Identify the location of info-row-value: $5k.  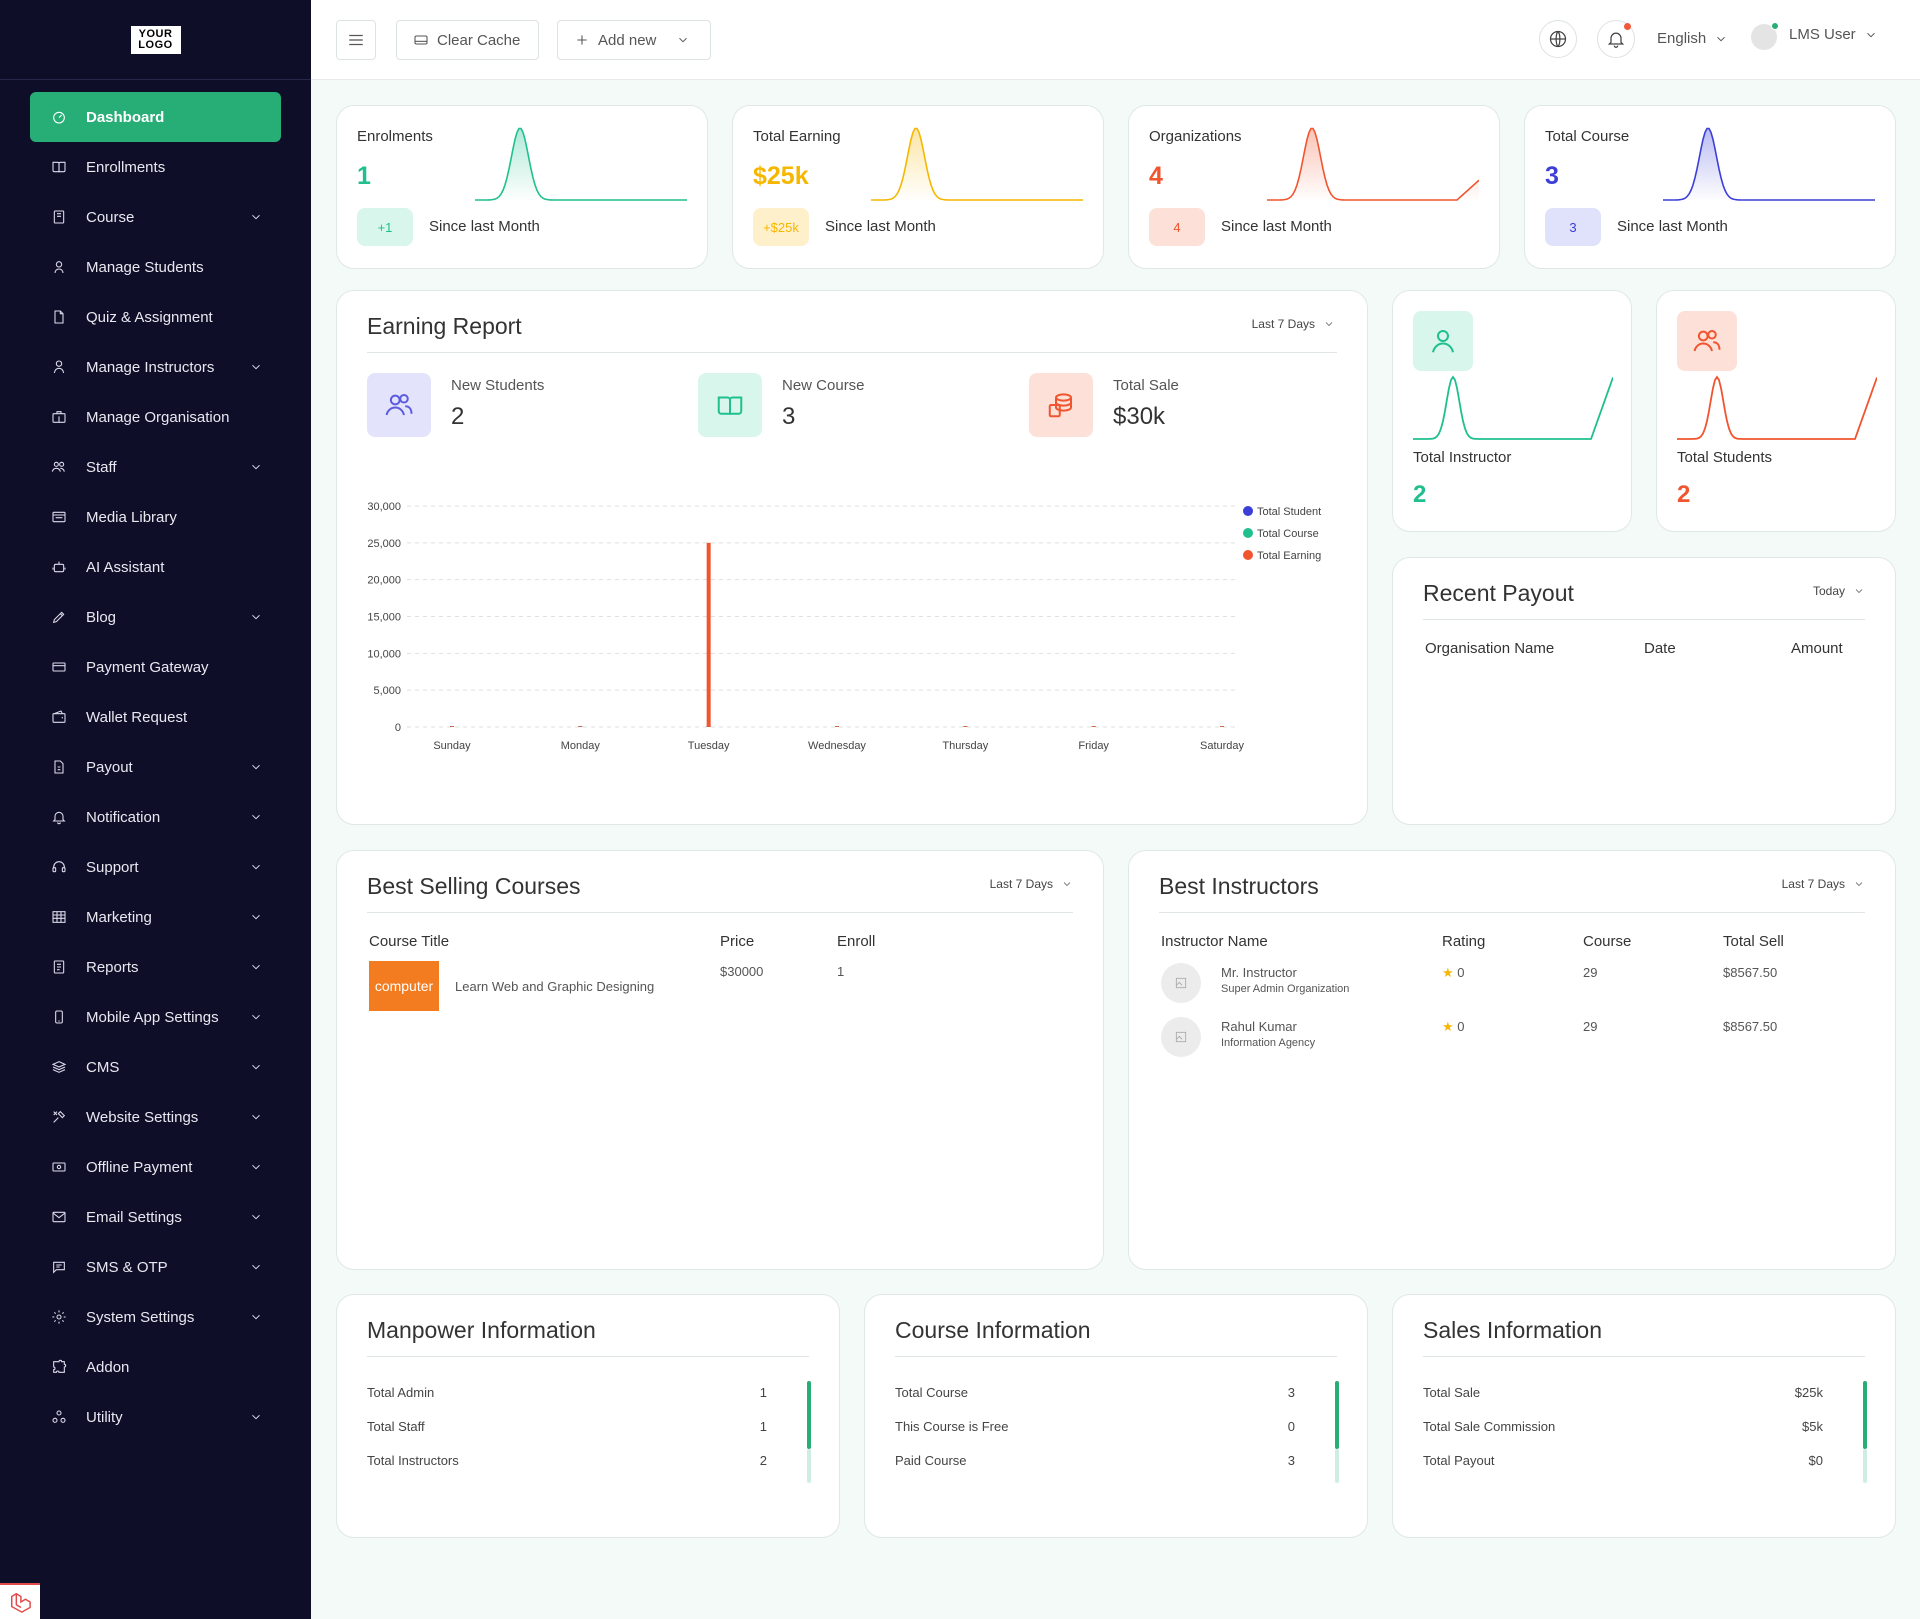
(1812, 1426).